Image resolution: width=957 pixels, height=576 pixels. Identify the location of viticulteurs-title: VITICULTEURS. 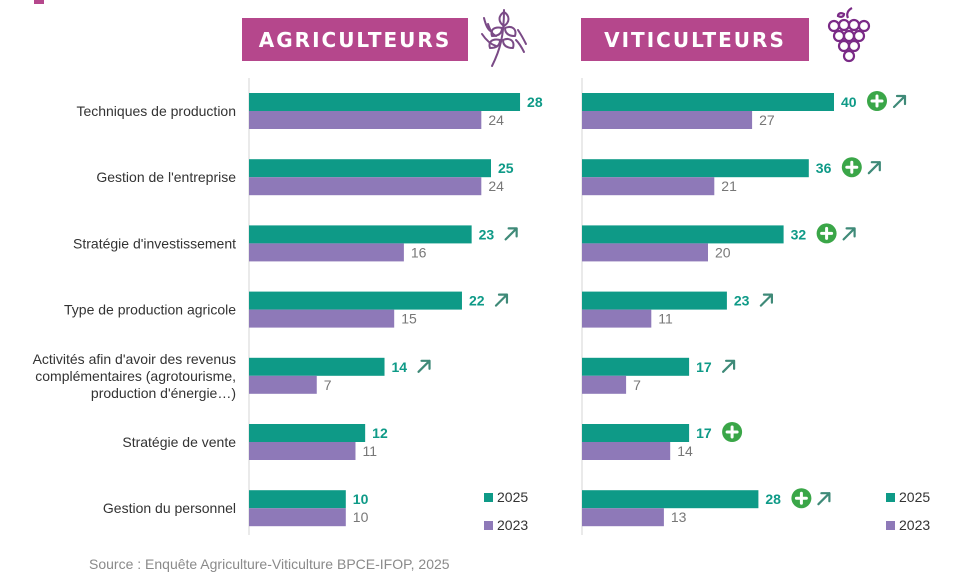
(695, 39).